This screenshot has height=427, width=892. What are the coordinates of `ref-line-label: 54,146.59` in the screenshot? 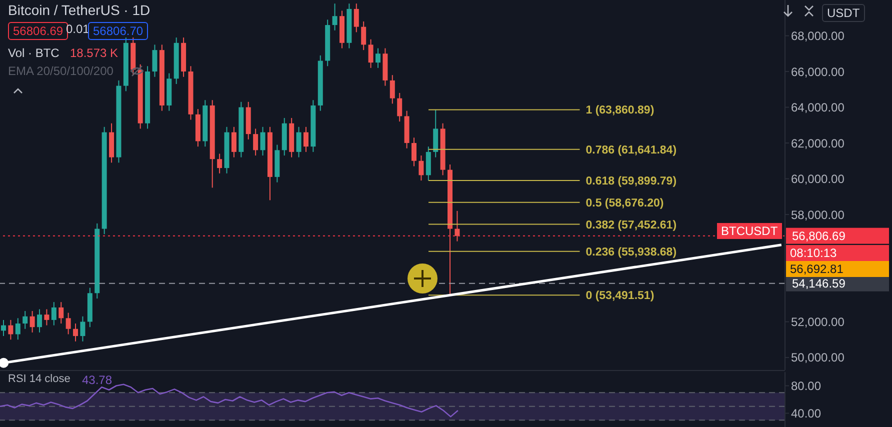 It's located at (819, 283).